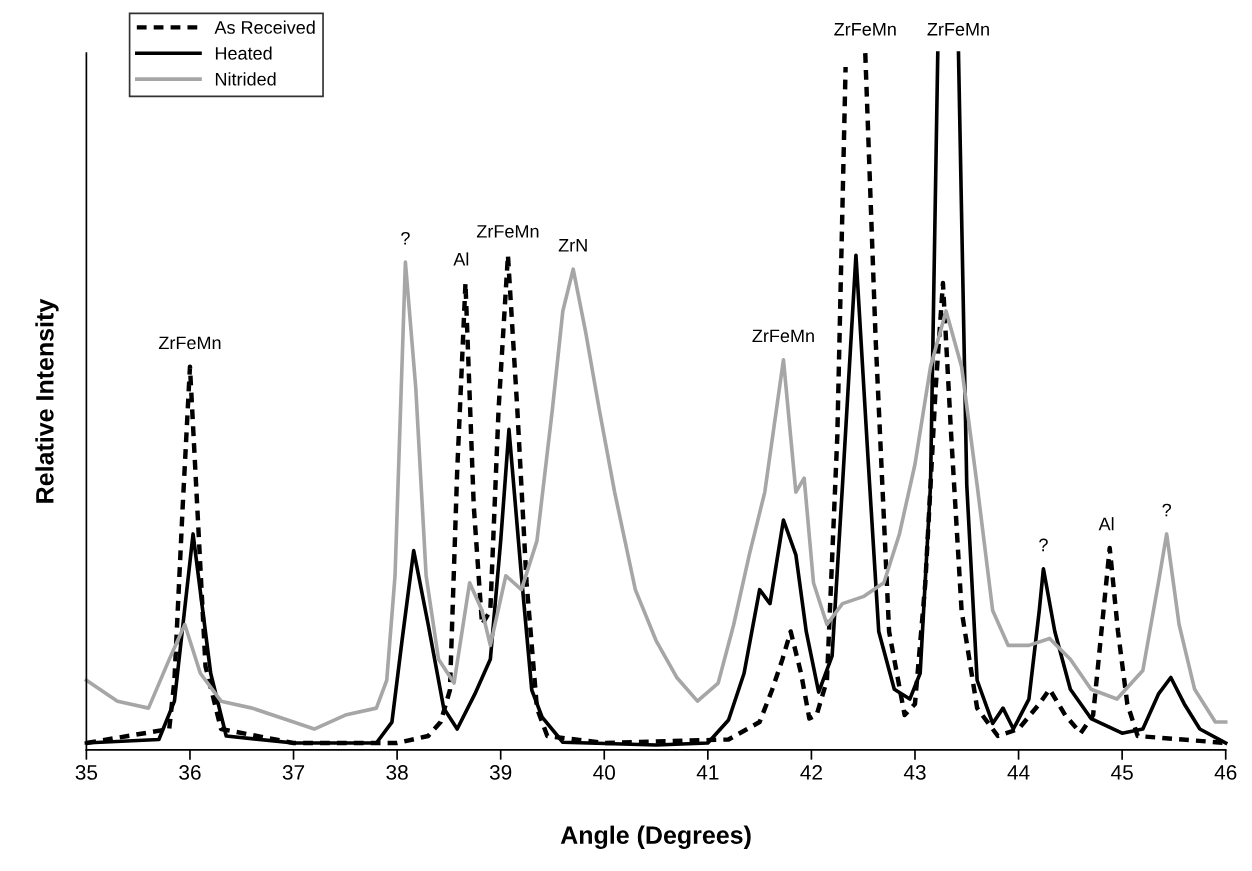 The width and height of the screenshot is (1252, 871). I want to click on x-tick-label: 36, so click(190, 772).